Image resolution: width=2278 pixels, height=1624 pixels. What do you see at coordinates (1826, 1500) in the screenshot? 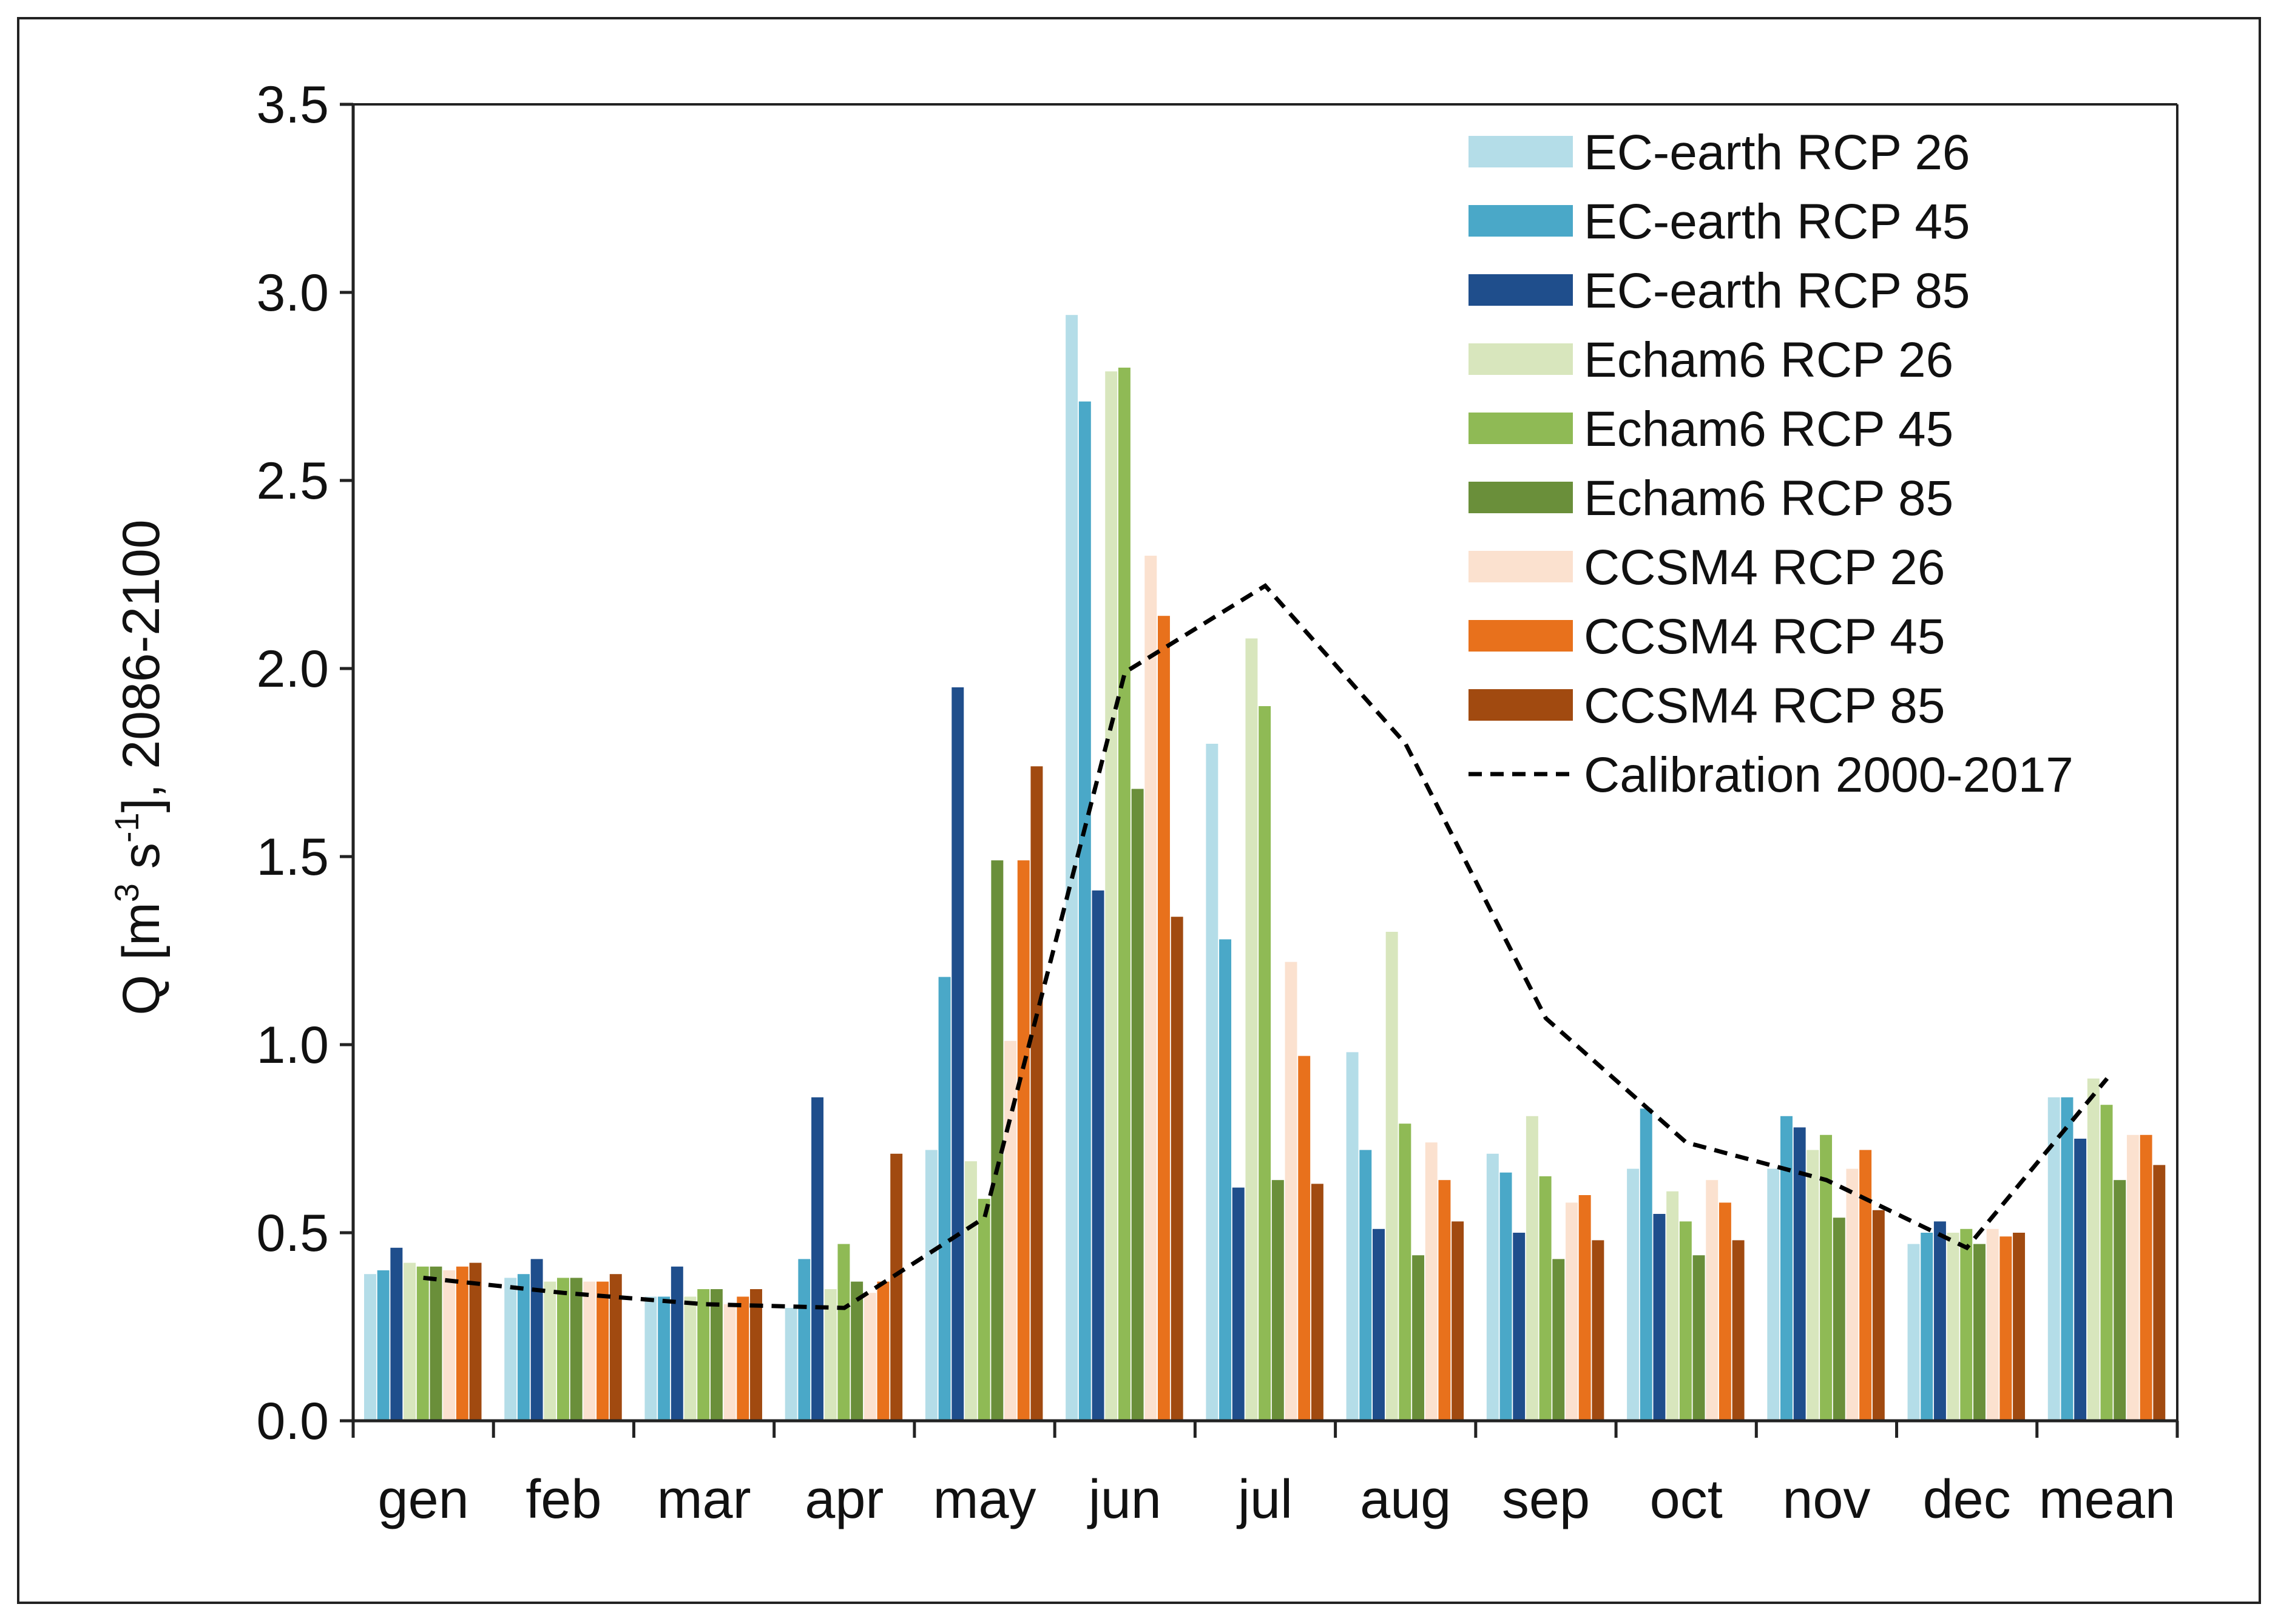
I see `x-tick-label-nov: nov` at bounding box center [1826, 1500].